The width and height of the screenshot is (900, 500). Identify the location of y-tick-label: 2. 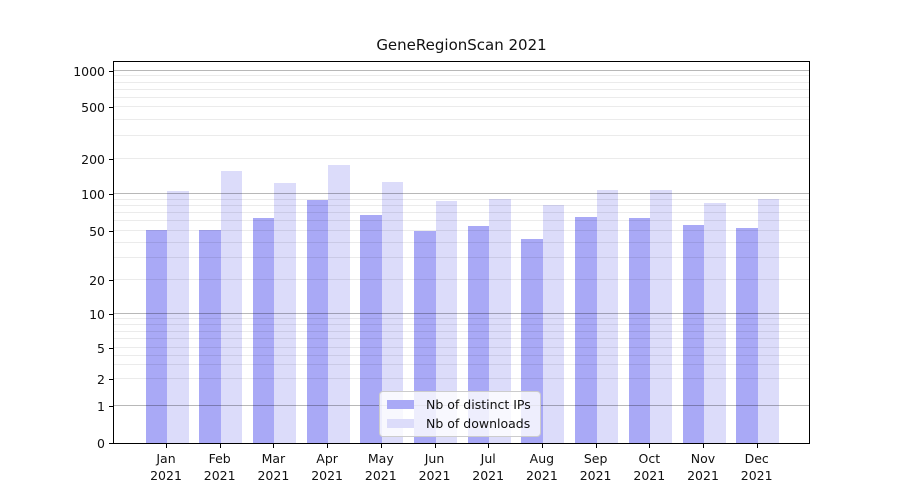
(101, 379).